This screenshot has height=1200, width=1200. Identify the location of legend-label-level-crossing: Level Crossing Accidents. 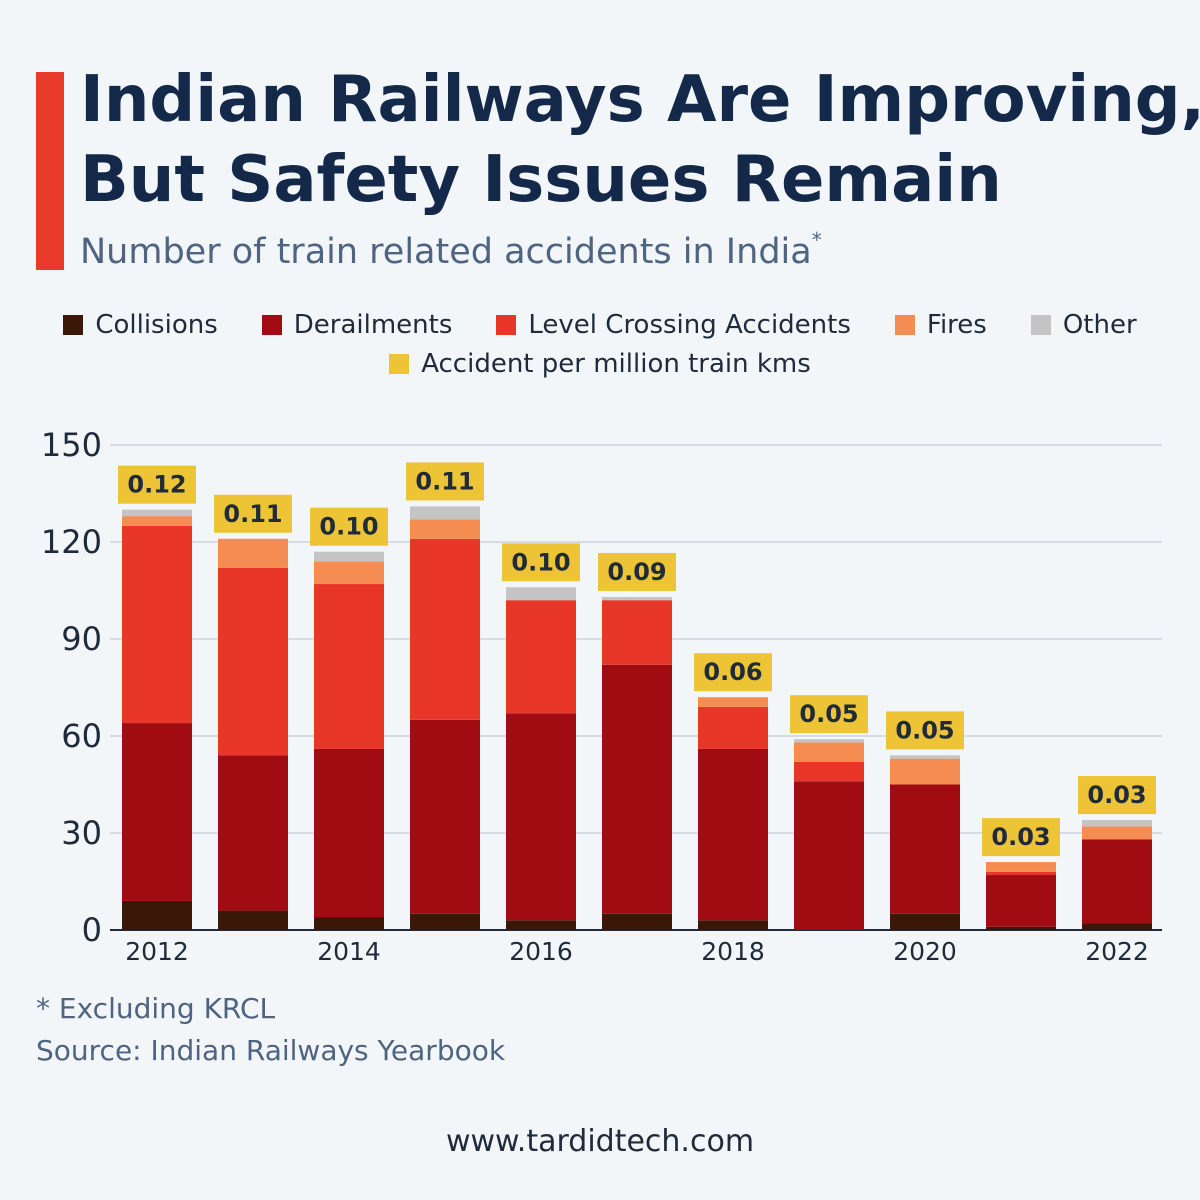
(689, 325).